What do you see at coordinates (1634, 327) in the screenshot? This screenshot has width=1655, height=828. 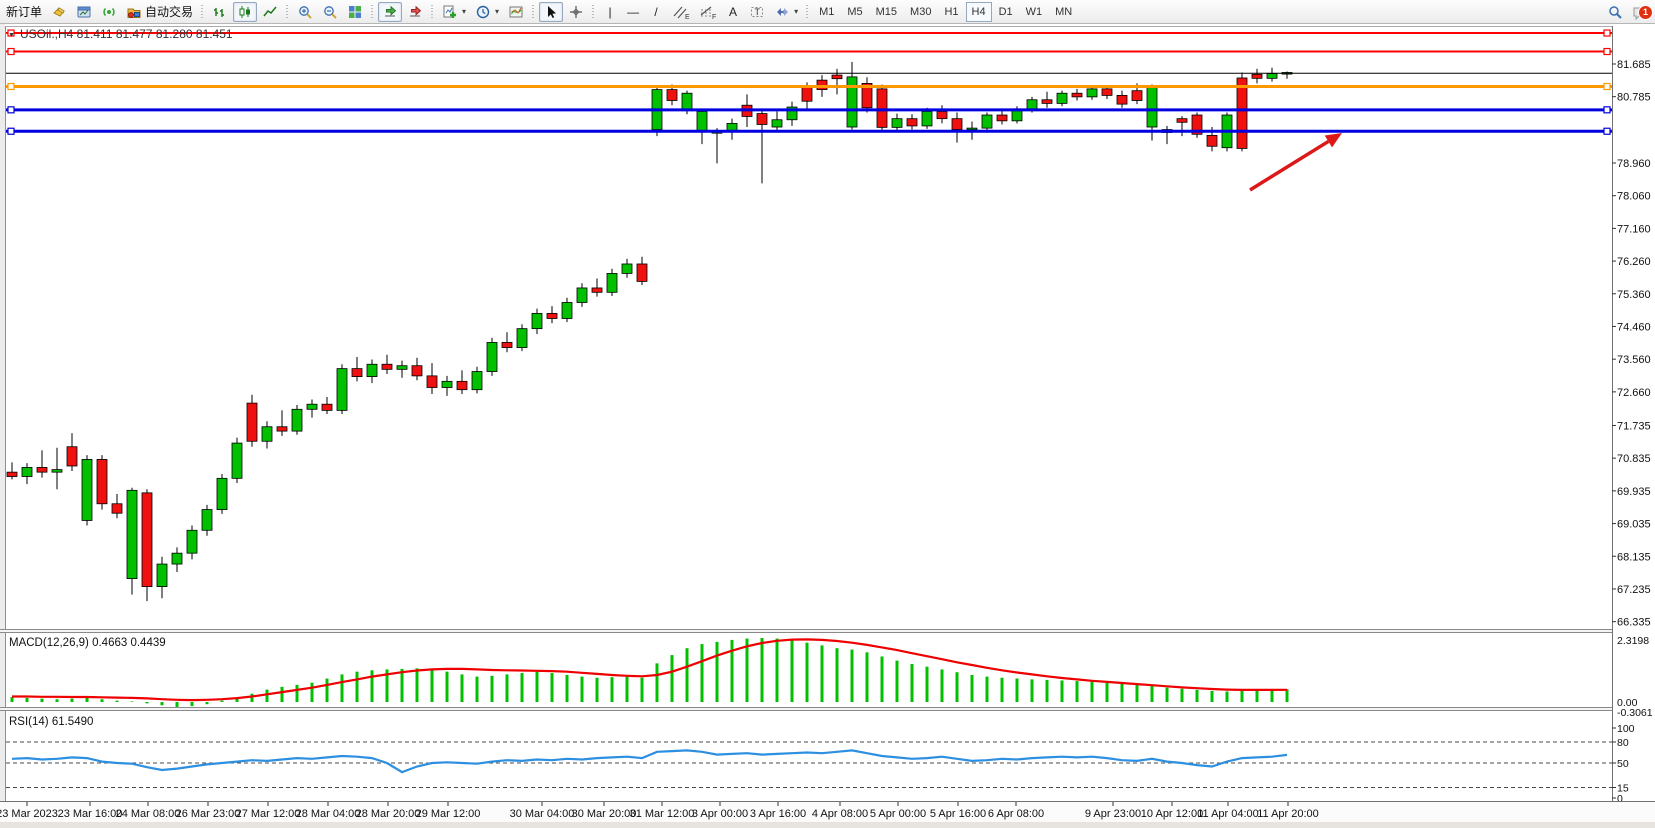 I see `price-tick-label: 74.460` at bounding box center [1634, 327].